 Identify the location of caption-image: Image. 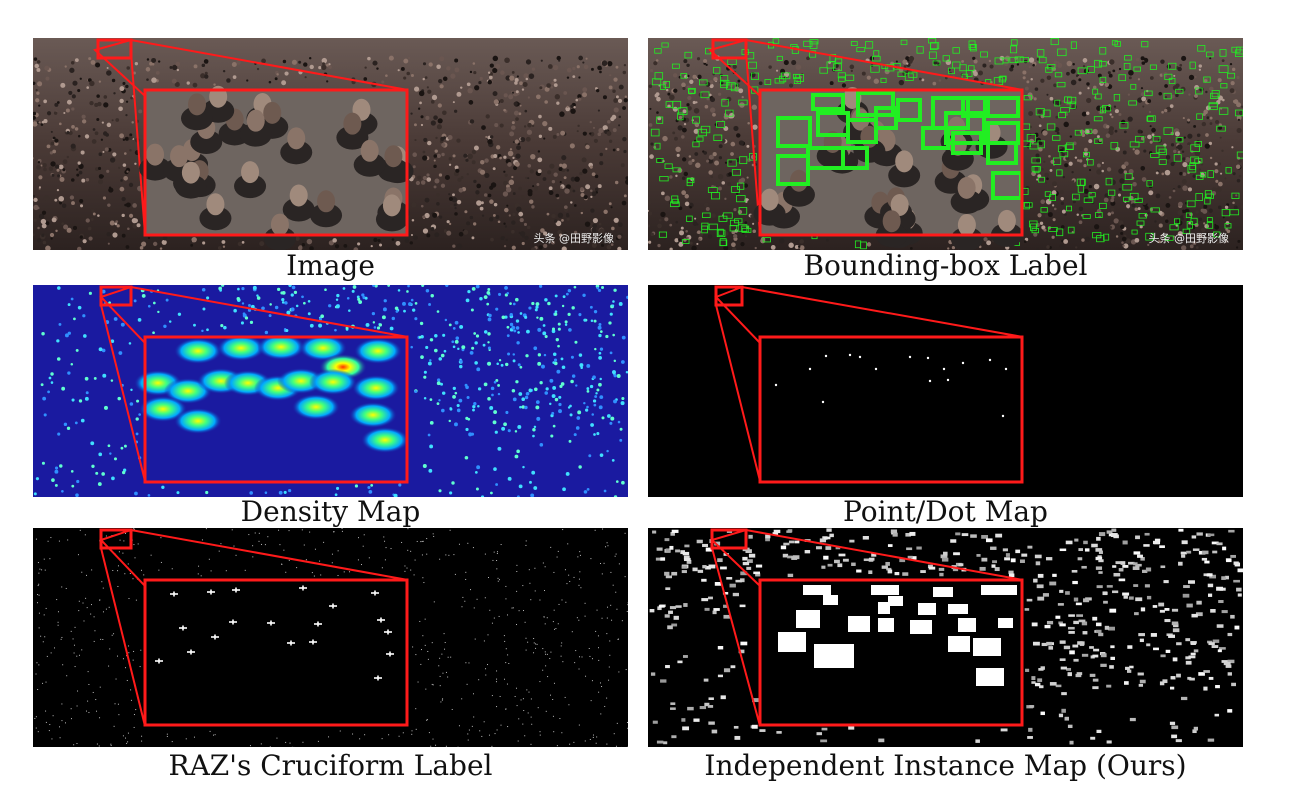
(330, 265).